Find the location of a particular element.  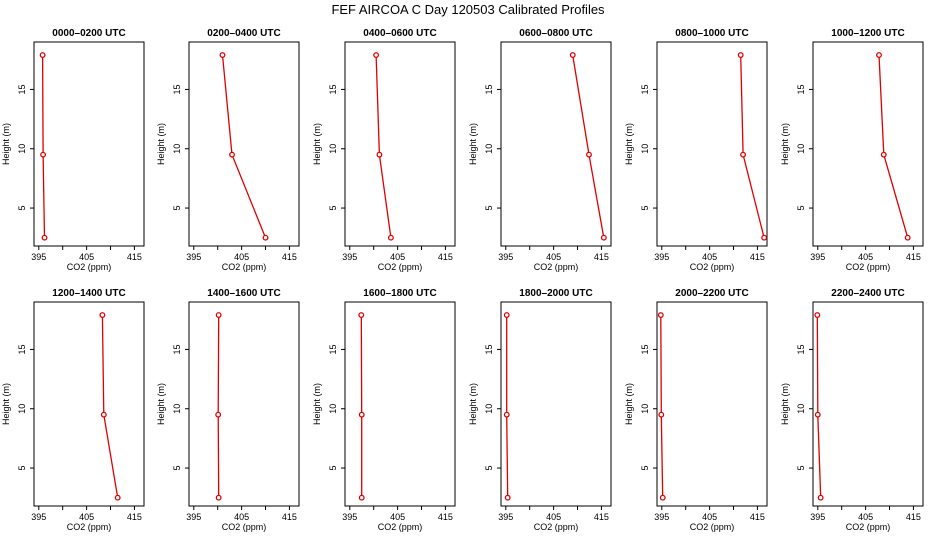

panel-title: 1400–1600 UTC is located at coordinates (243, 293).